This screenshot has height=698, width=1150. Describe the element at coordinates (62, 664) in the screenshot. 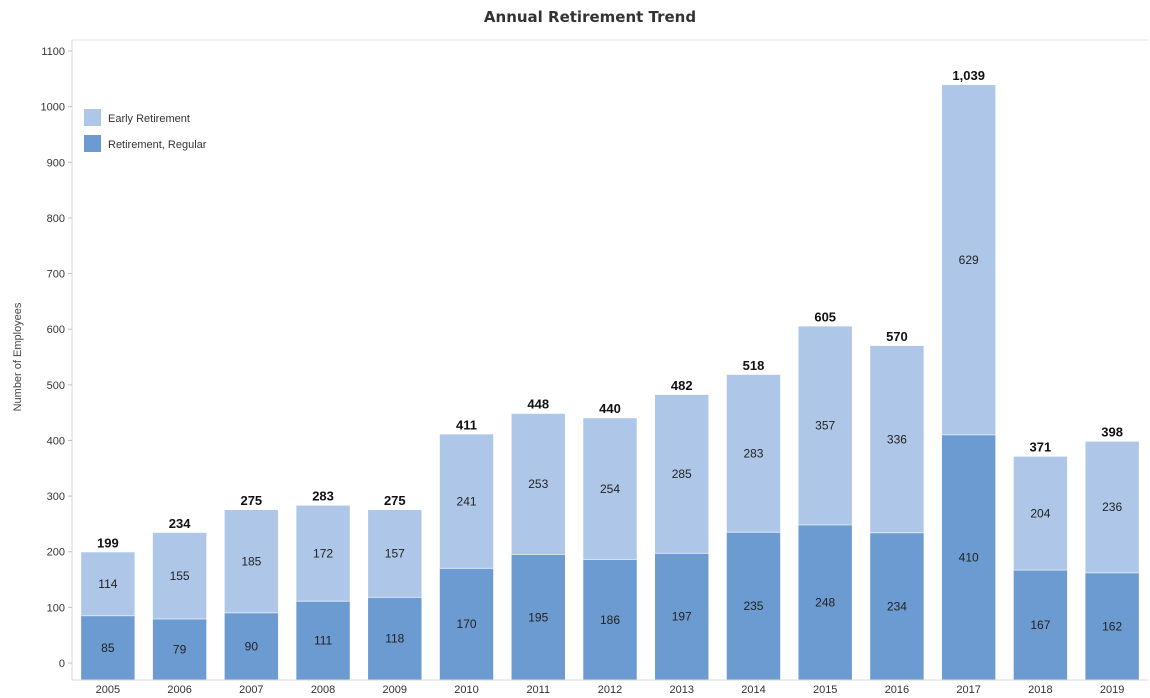

I see `y-tick-label: 0` at that location.